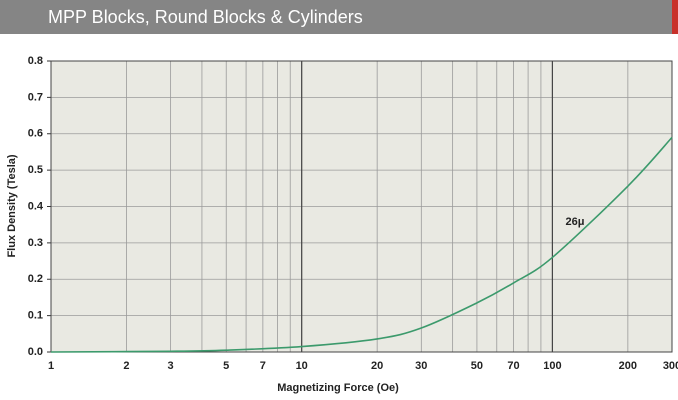 This screenshot has height=400, width=678. I want to click on series-label: 26μ, so click(575, 222).